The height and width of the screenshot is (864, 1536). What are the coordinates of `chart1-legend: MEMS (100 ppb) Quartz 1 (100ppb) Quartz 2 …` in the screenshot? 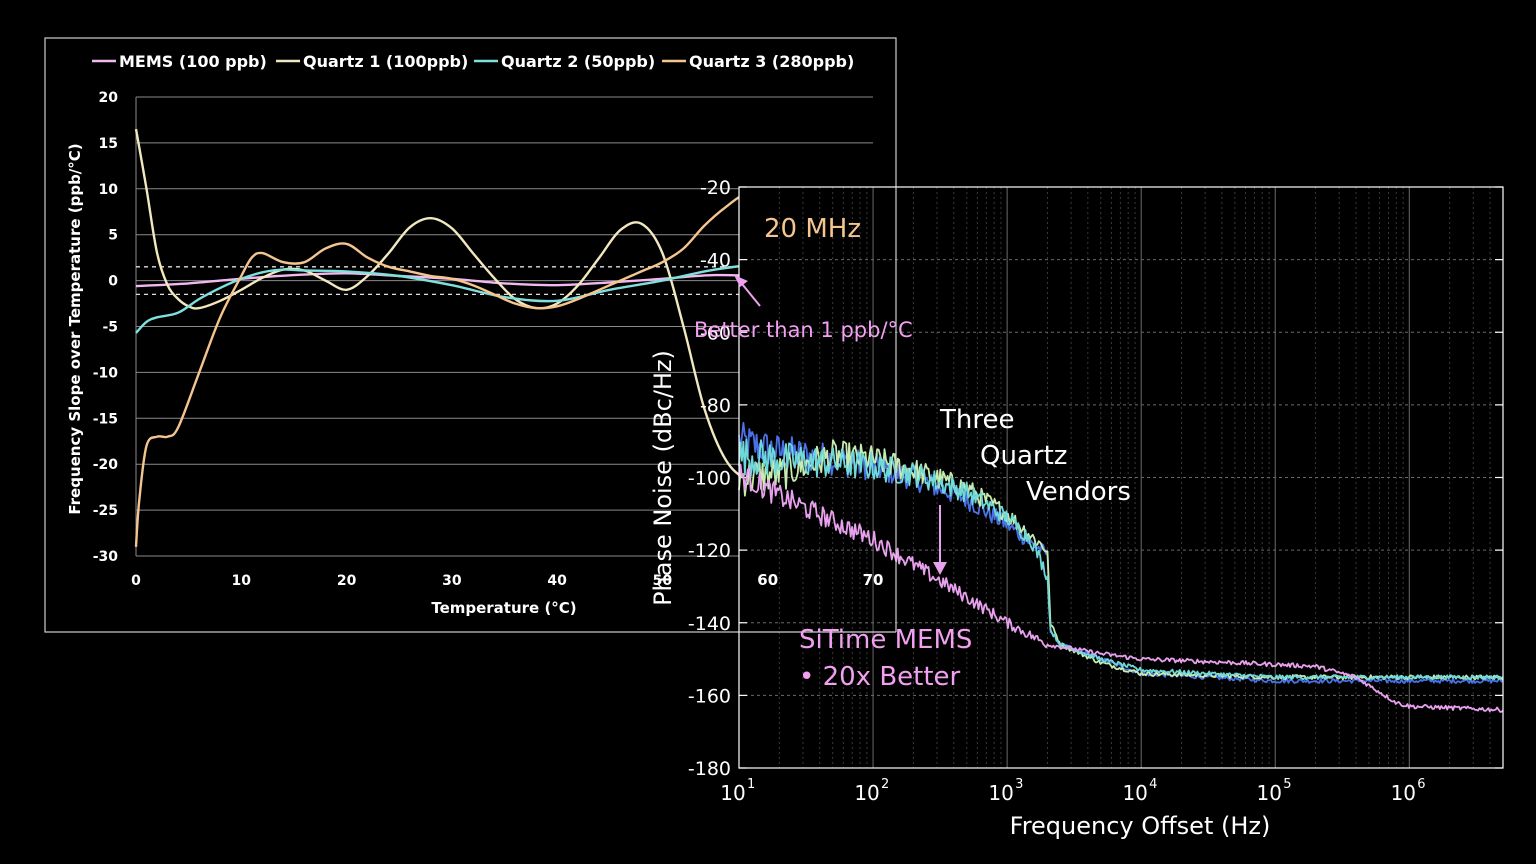 It's located at (473, 61).